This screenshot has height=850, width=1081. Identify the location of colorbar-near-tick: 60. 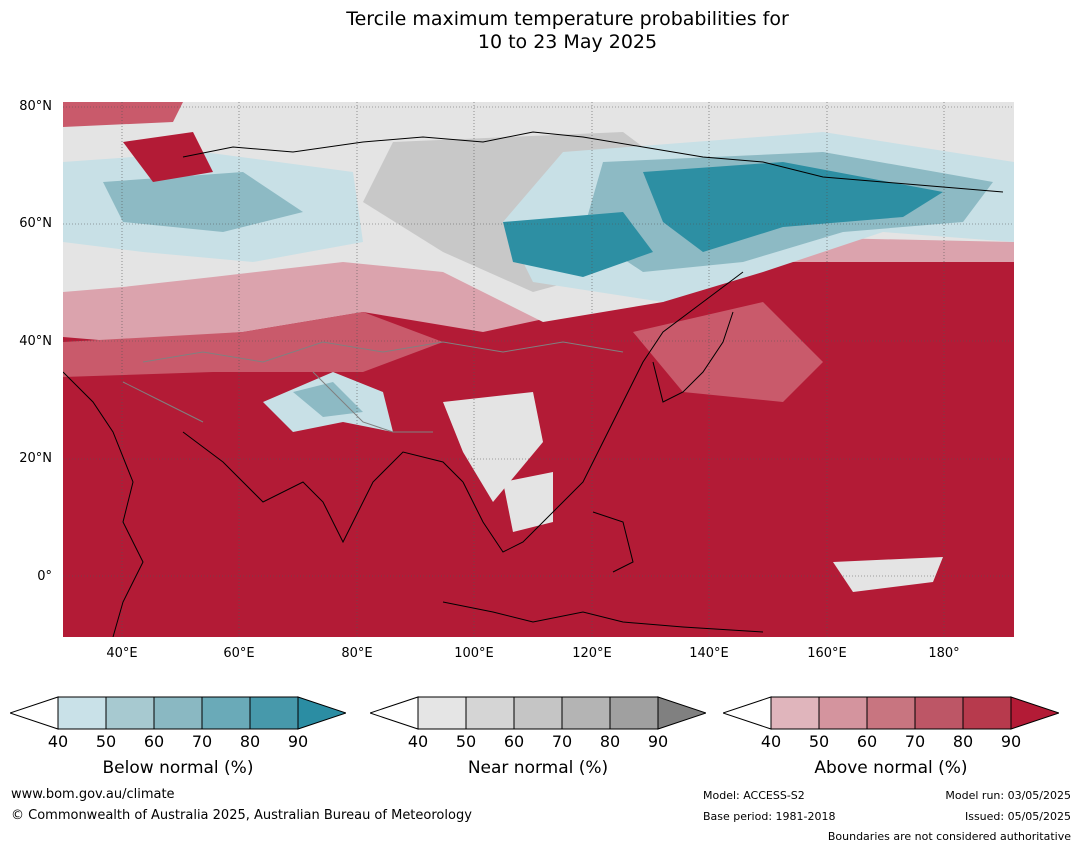
(514, 741).